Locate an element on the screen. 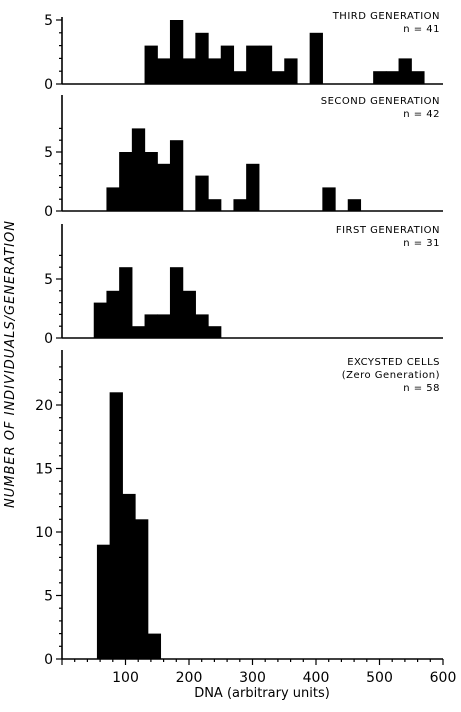  x-tick-label: 600 is located at coordinates (443, 678).